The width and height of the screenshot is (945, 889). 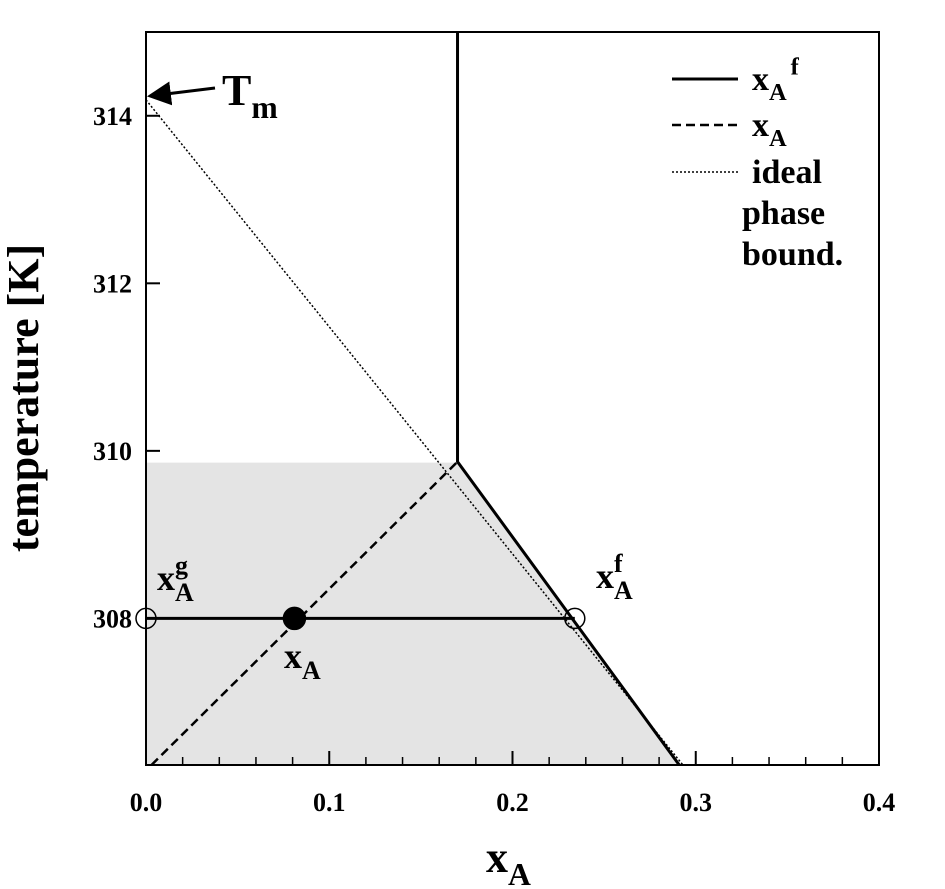 I want to click on x-tick-label: 0.2, so click(x=512, y=802).